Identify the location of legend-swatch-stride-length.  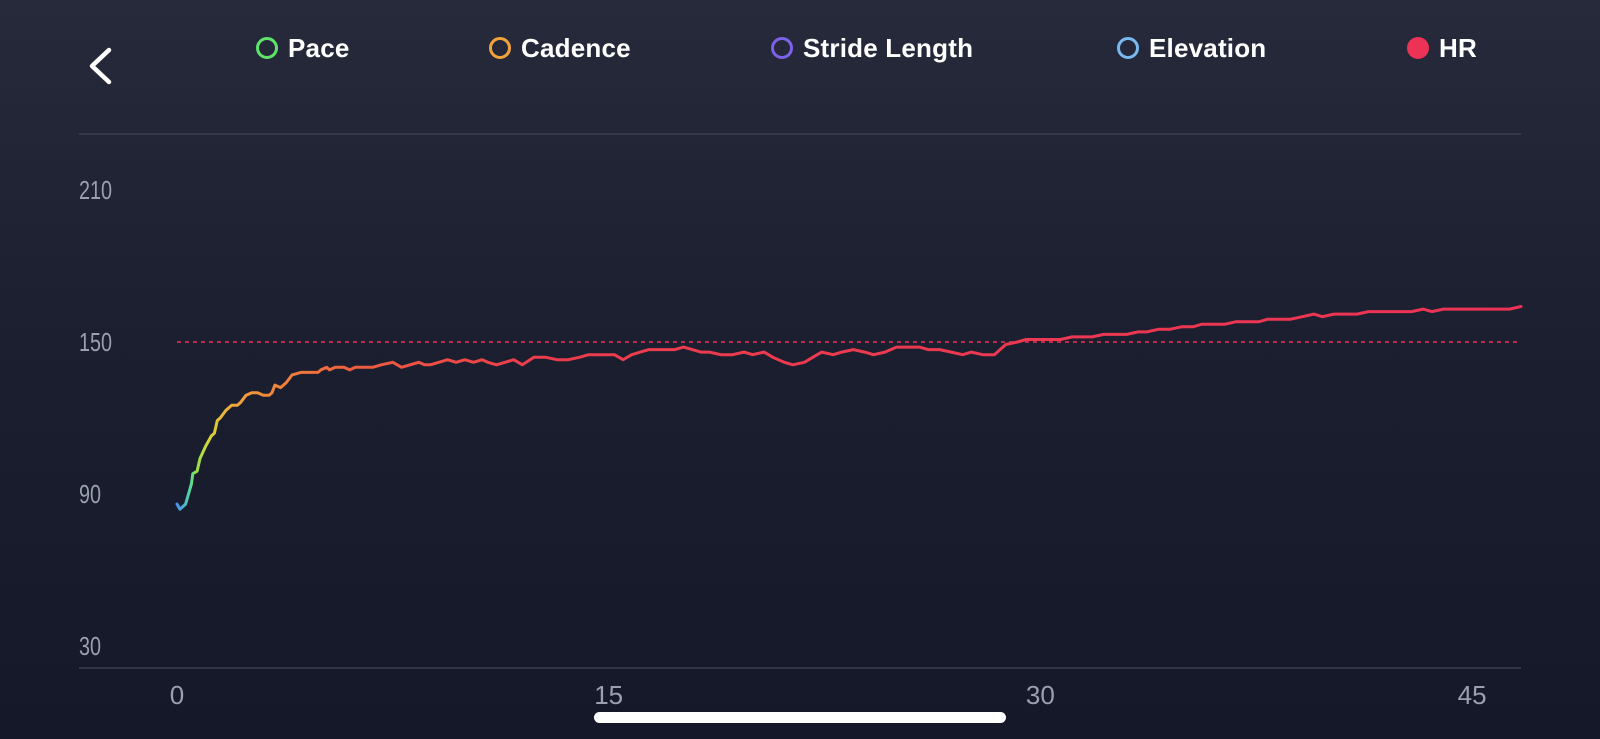
(782, 48).